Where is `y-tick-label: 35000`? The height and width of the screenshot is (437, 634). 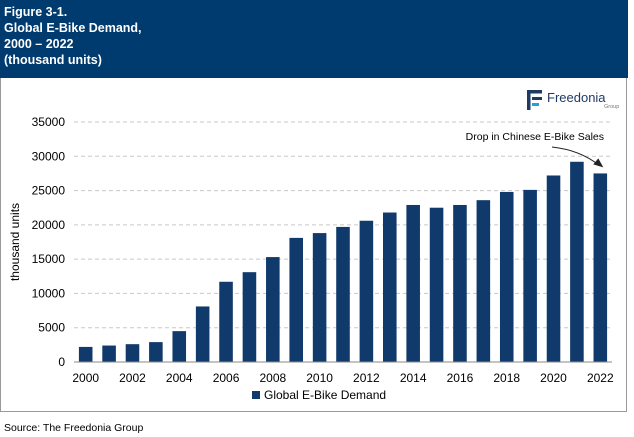 y-tick-label: 35000 is located at coordinates (49, 122).